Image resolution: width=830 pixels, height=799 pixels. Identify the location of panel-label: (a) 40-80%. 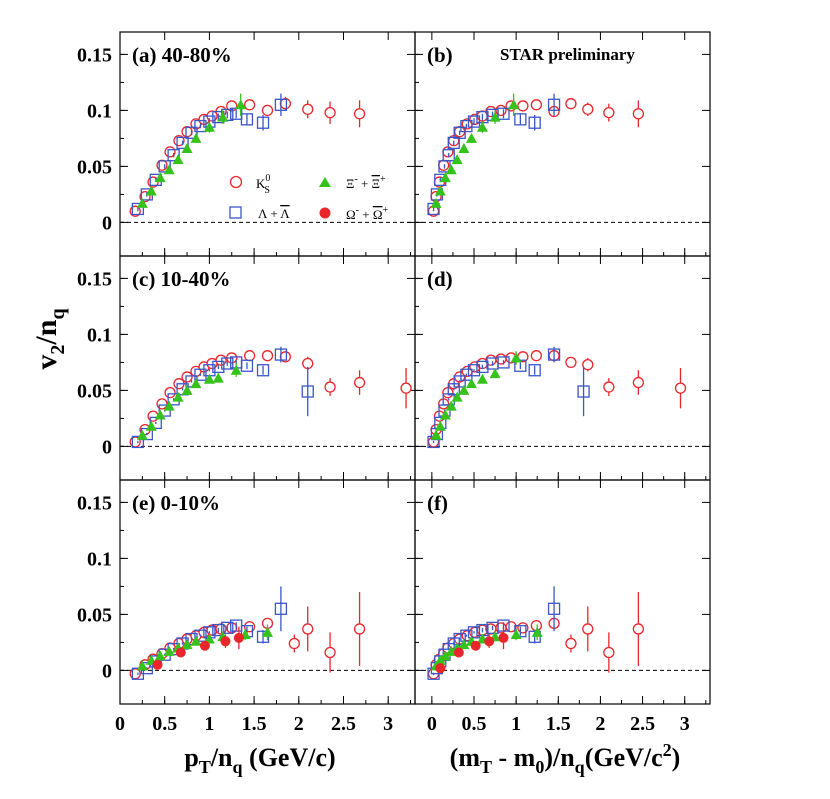
(182, 55).